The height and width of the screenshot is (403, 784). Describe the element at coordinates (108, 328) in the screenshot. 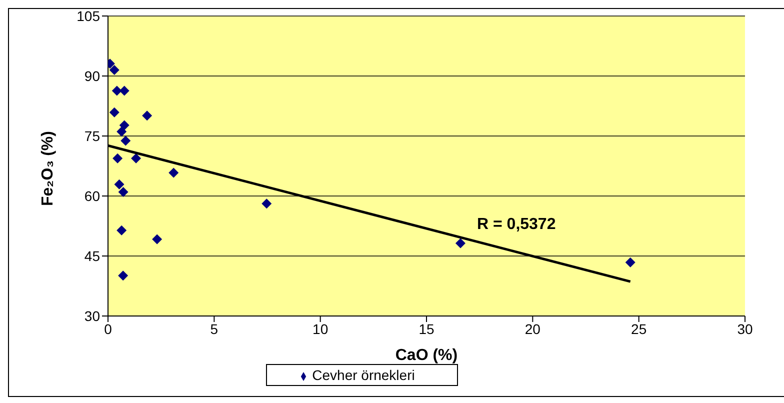

I see `x-tick-label: 0` at that location.